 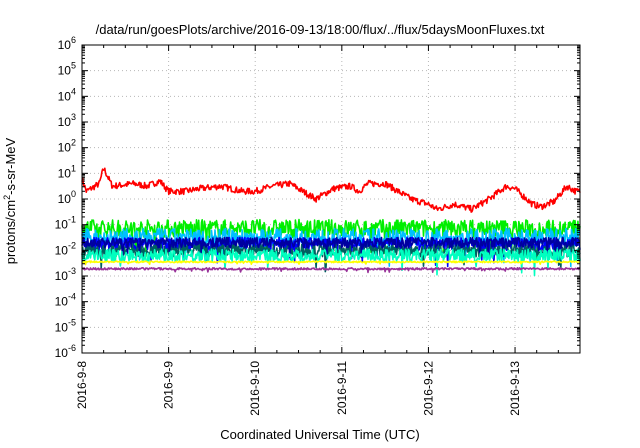 I want to click on y-tick-label: 10⁻⁵, so click(x=65, y=325).